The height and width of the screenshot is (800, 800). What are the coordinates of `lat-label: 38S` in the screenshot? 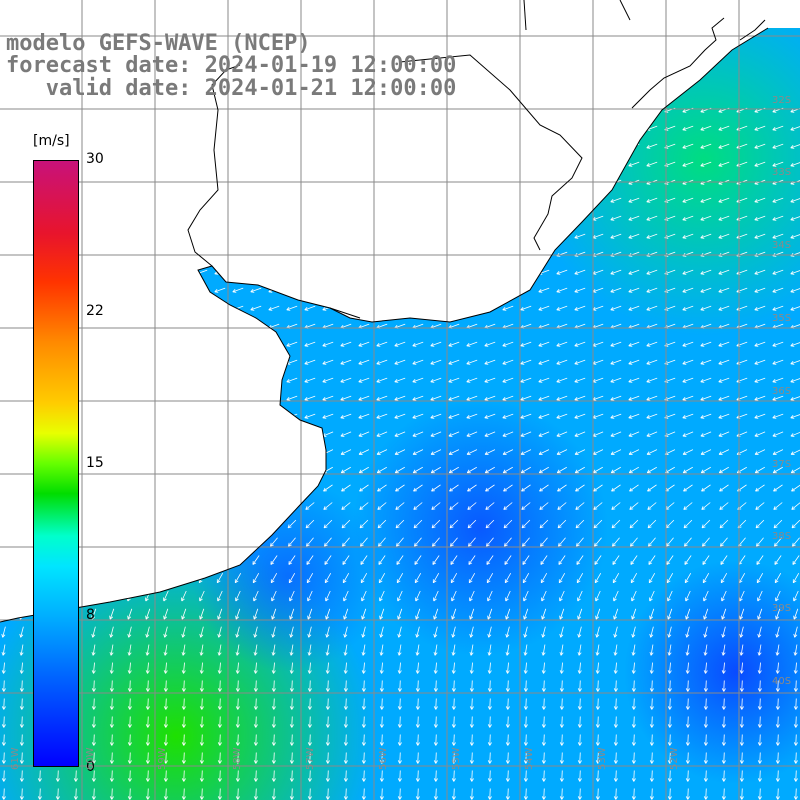 It's located at (782, 536).